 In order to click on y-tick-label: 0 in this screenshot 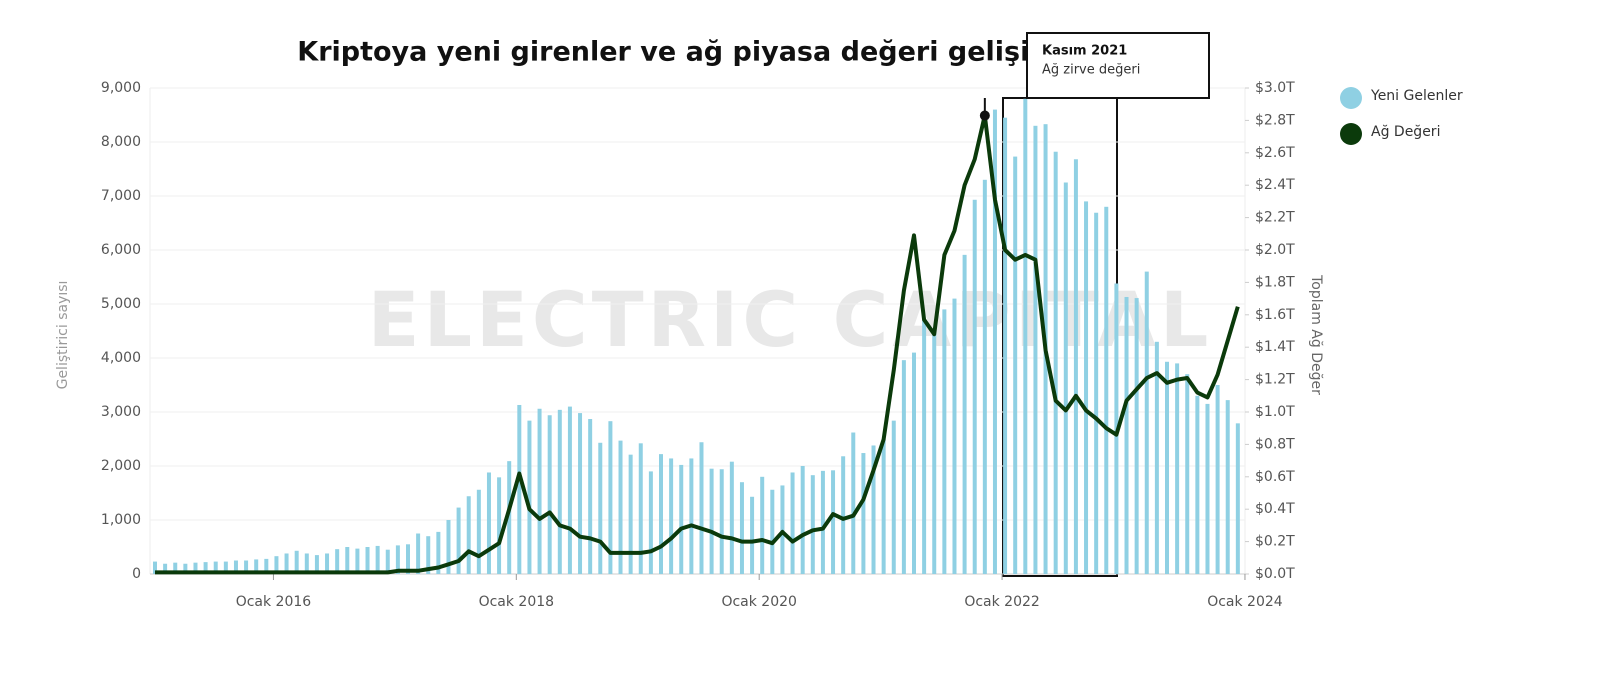, I will do `click(136, 574)`.